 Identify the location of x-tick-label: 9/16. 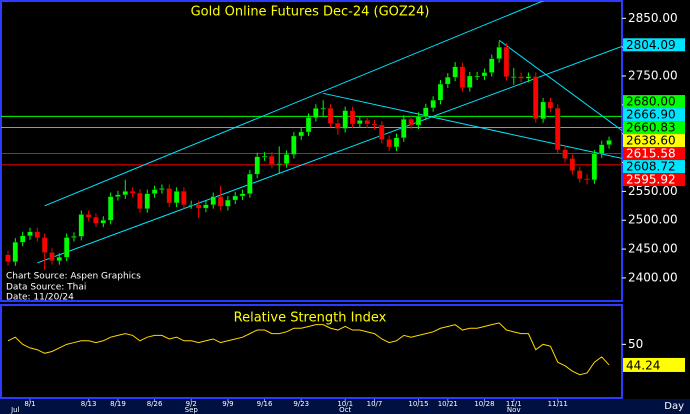
(265, 404).